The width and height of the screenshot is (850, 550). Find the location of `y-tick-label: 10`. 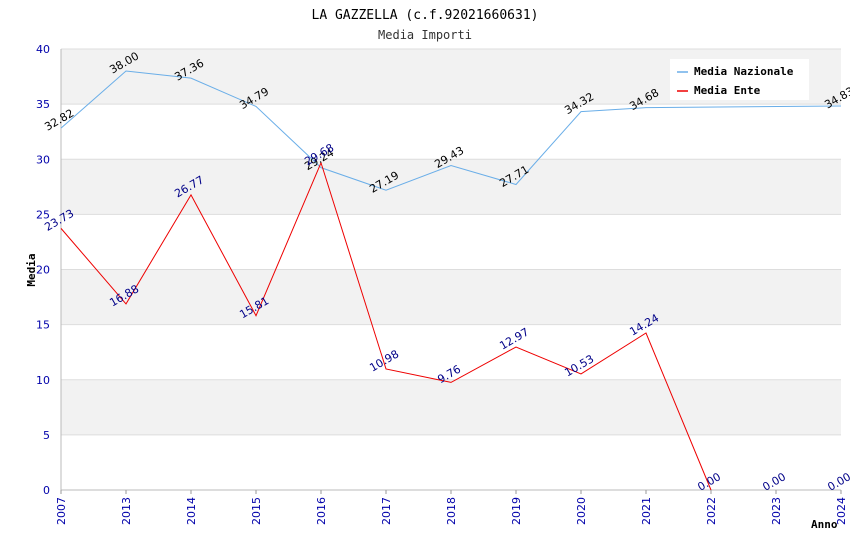

y-tick-label: 10 is located at coordinates (43, 380).